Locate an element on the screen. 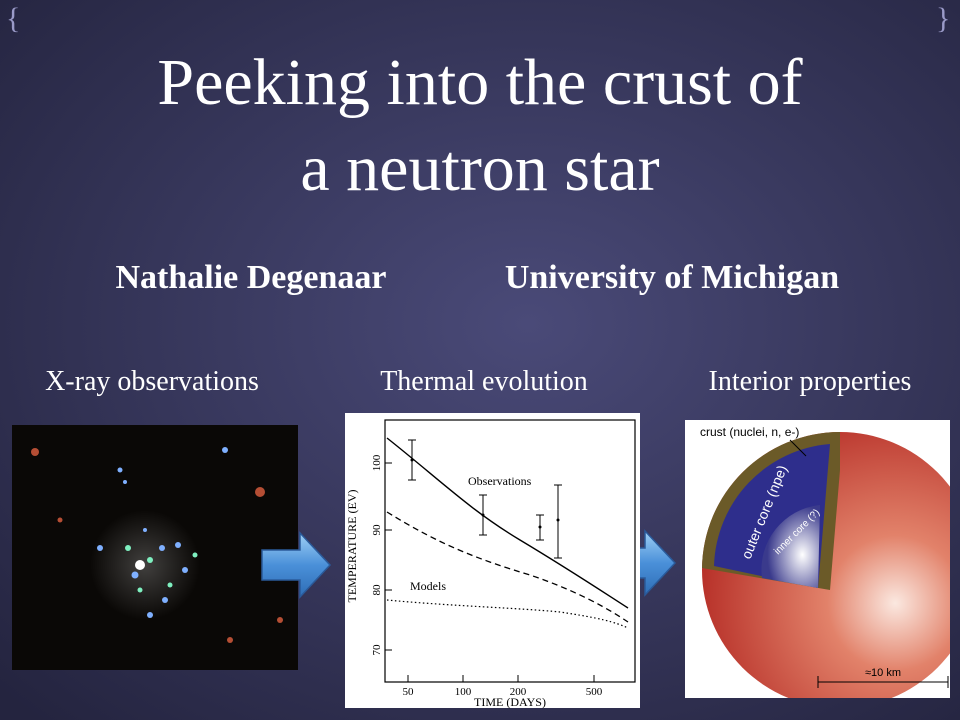 The image size is (960, 720). annotation: Models is located at coordinates (428, 586).